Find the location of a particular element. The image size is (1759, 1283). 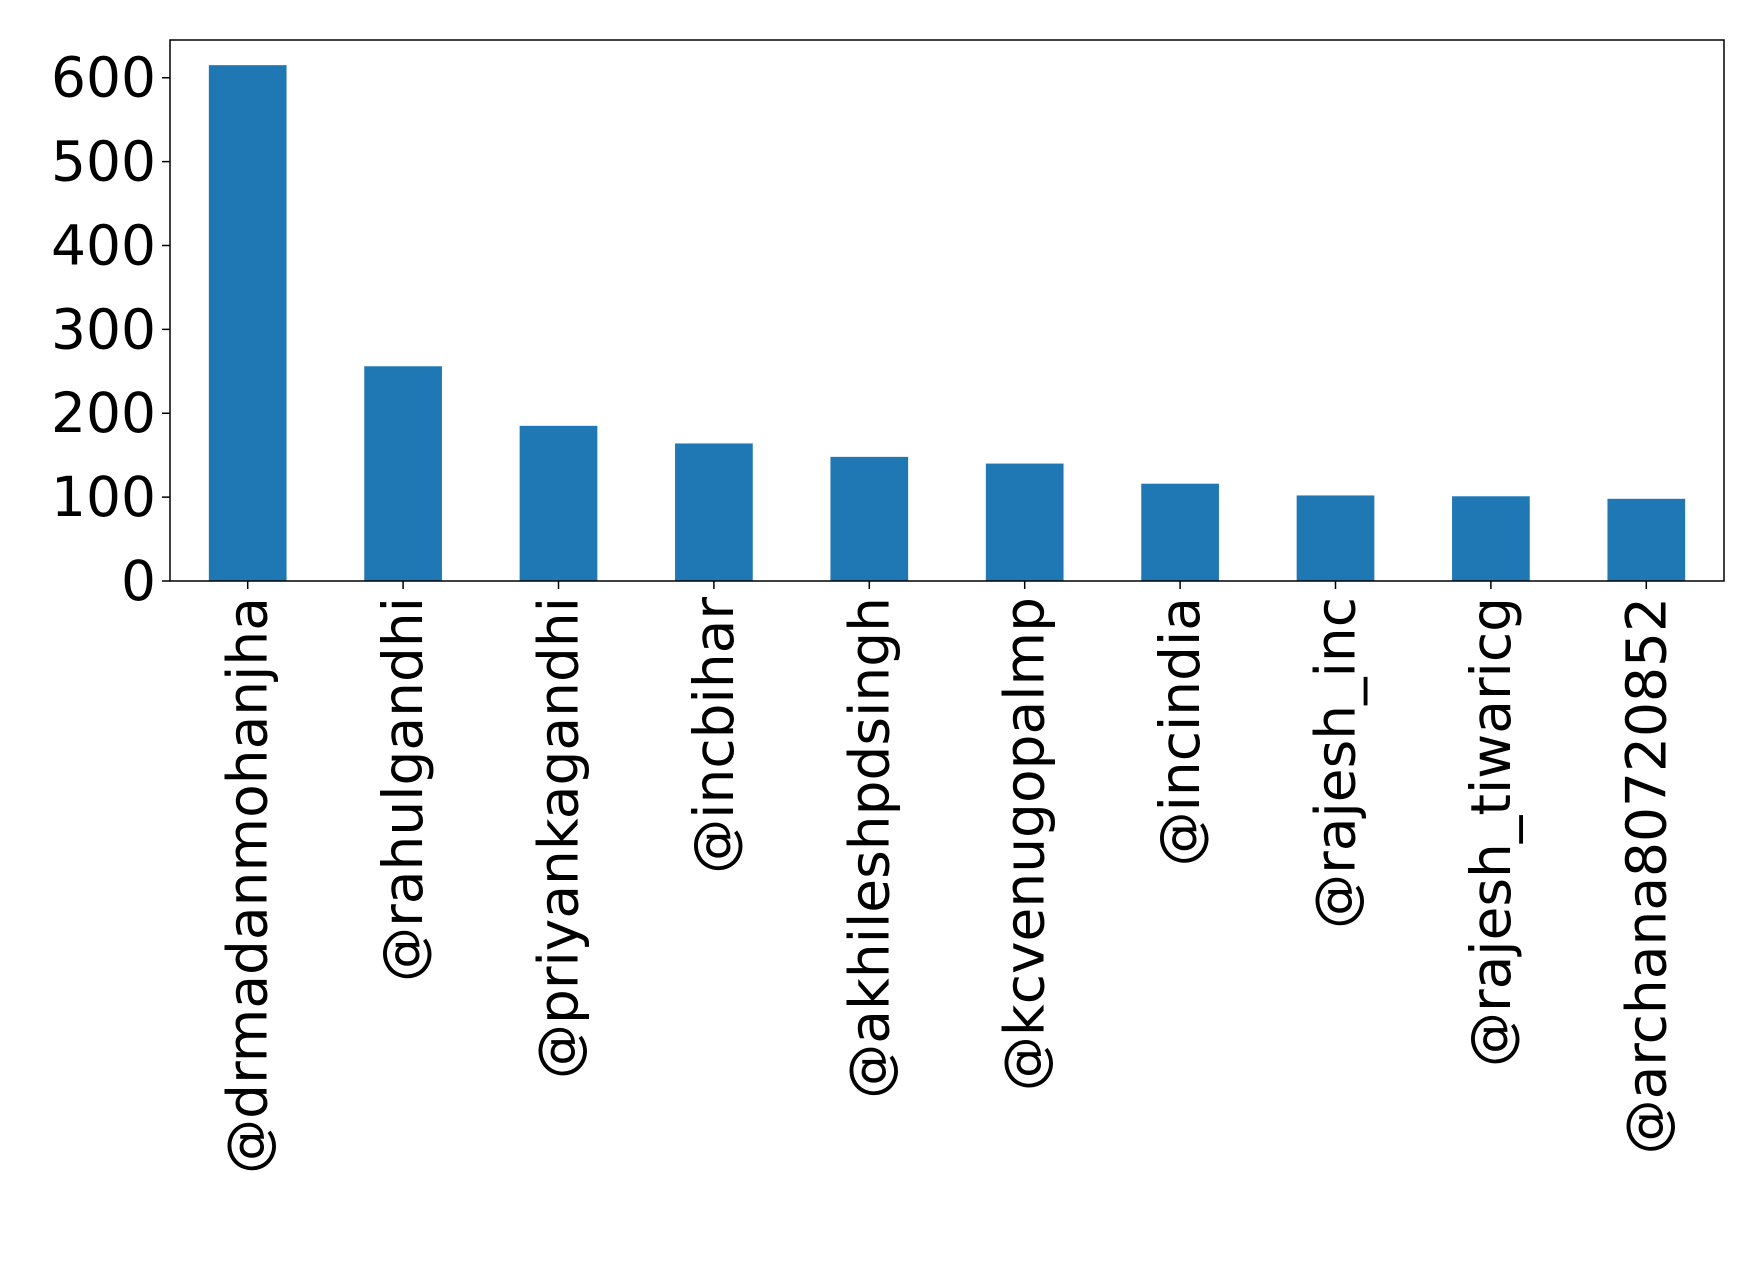

y-tick-label: 300 is located at coordinates (103, 329).